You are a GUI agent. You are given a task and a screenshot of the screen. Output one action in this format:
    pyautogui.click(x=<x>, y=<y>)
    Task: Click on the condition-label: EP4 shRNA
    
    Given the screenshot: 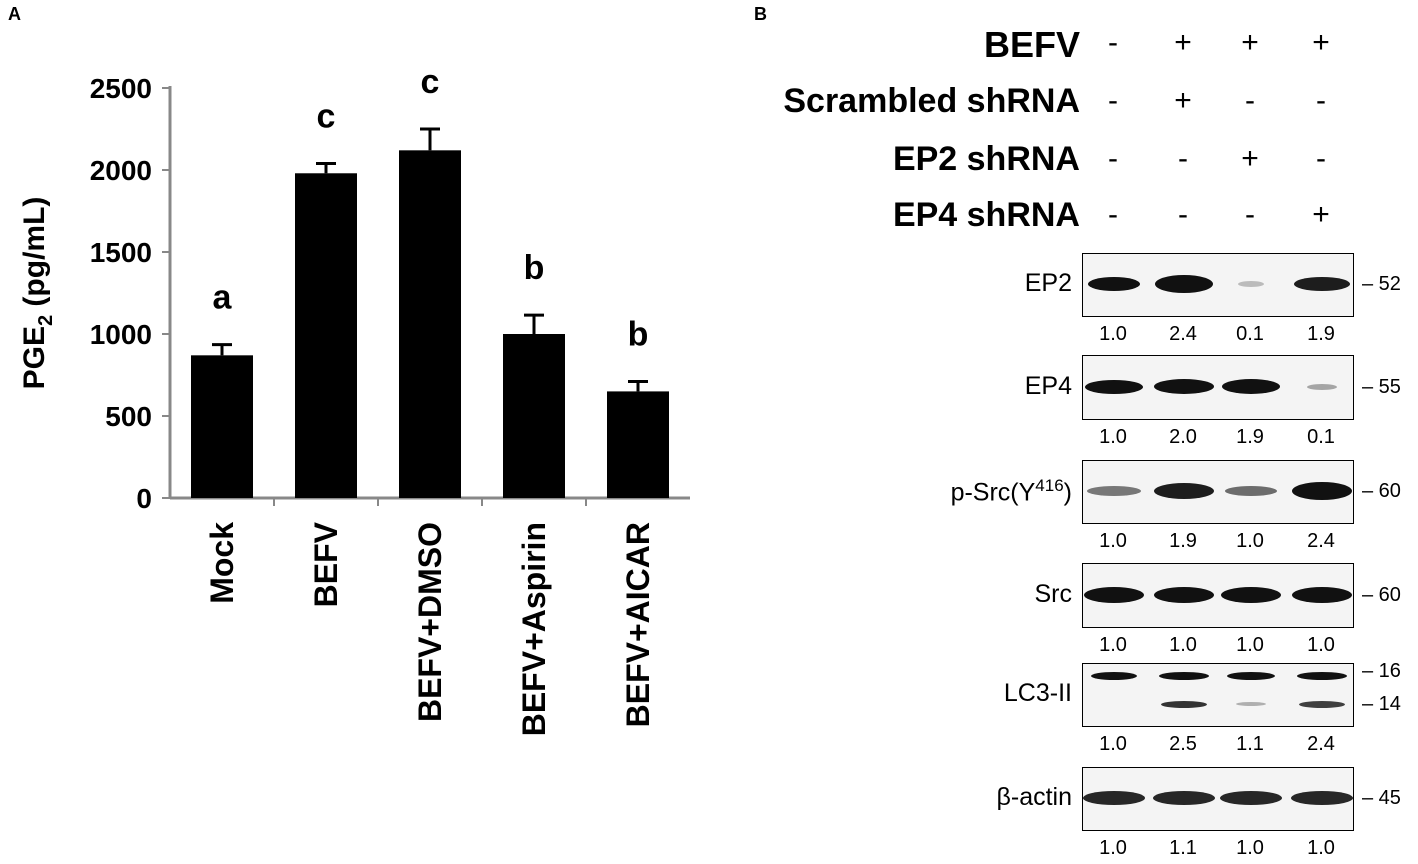 What is the action you would take?
    pyautogui.click(x=986, y=215)
    